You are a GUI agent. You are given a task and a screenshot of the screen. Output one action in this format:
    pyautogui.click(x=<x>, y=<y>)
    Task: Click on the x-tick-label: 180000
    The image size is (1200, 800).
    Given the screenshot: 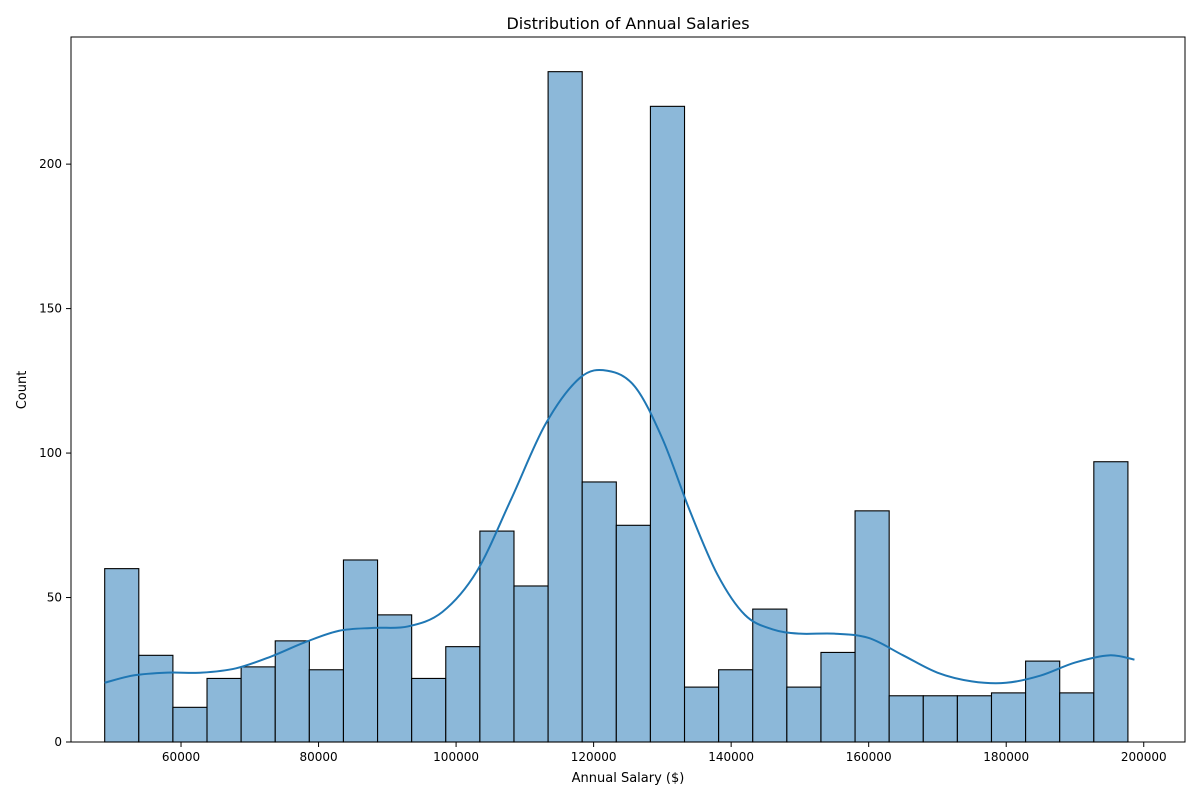 What is the action you would take?
    pyautogui.click(x=1006, y=757)
    